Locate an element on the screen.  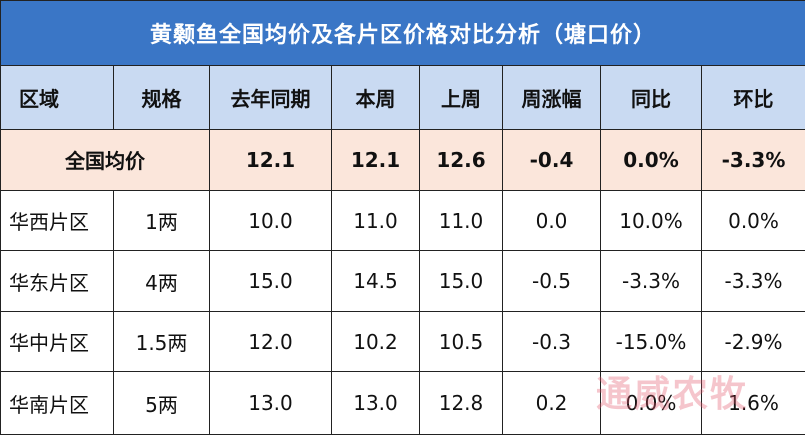
spec-cell: 1两 is located at coordinates (161, 220).